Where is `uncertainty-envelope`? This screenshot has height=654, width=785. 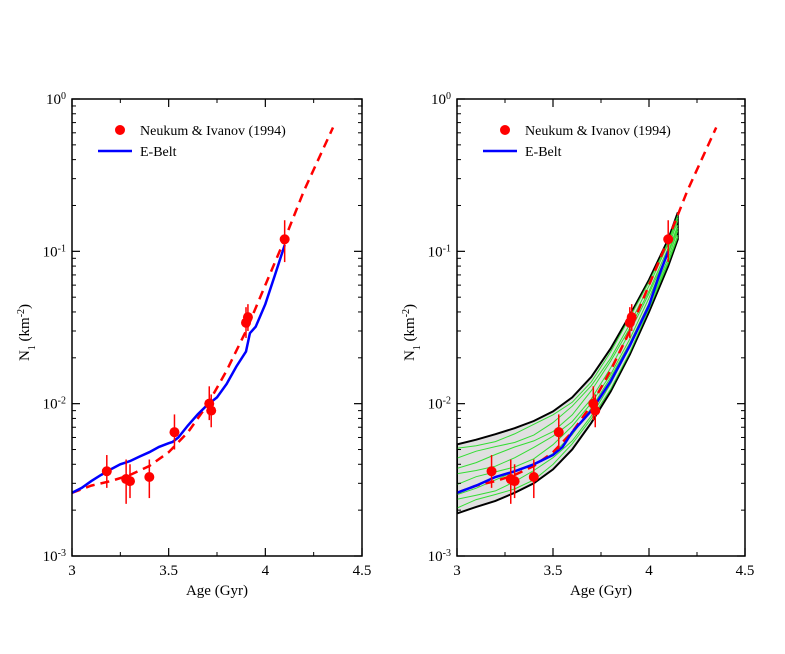
uncertainty-envelope is located at coordinates (568, 363).